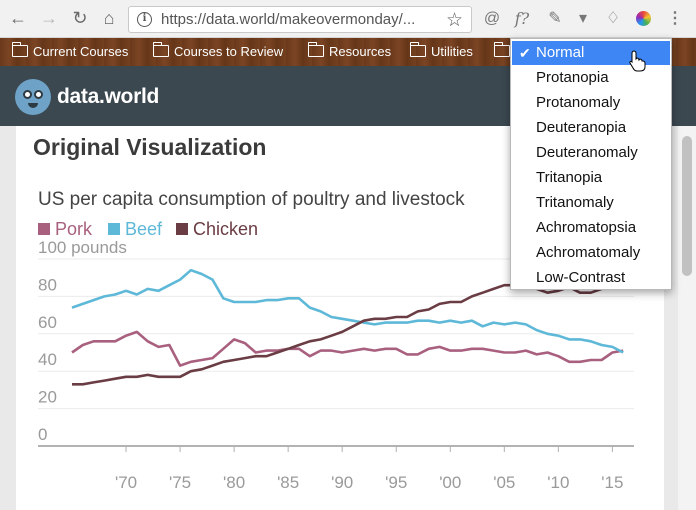 Image resolution: width=696 pixels, height=510 pixels. What do you see at coordinates (637, 61) in the screenshot?
I see `hand-pointer-cursor-icon` at bounding box center [637, 61].